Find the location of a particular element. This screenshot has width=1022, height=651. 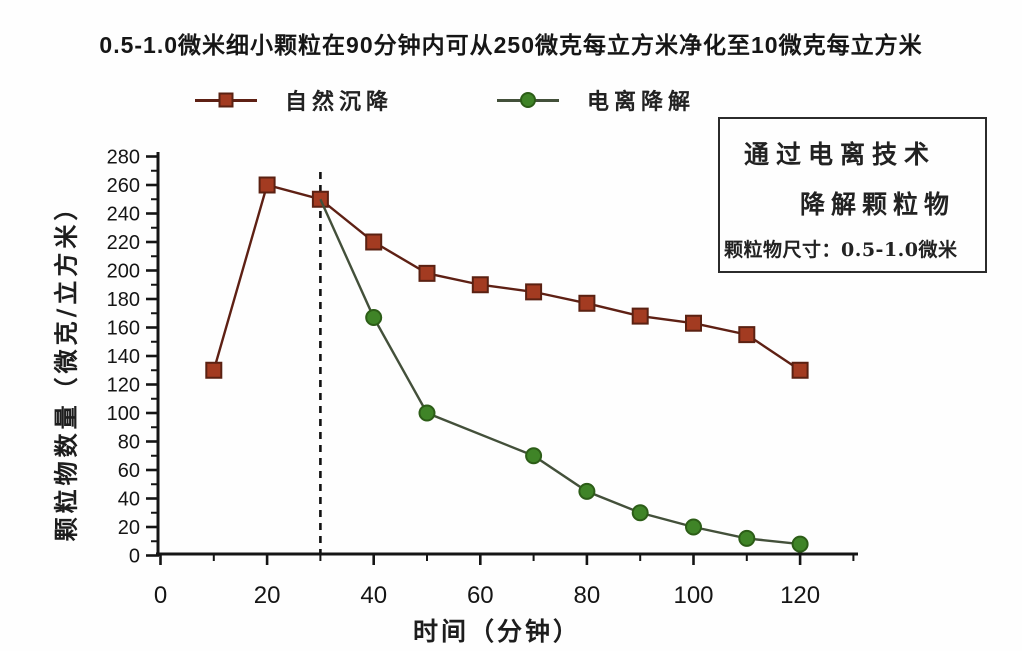

x-axis: 0 20 40 60 80 100 120 is located at coordinates (506, 580).